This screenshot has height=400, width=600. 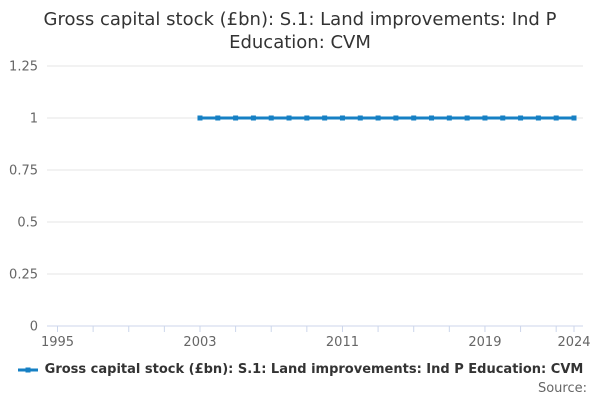 What do you see at coordinates (414, 118) in the screenshot?
I see `data-point-marker-2015` at bounding box center [414, 118].